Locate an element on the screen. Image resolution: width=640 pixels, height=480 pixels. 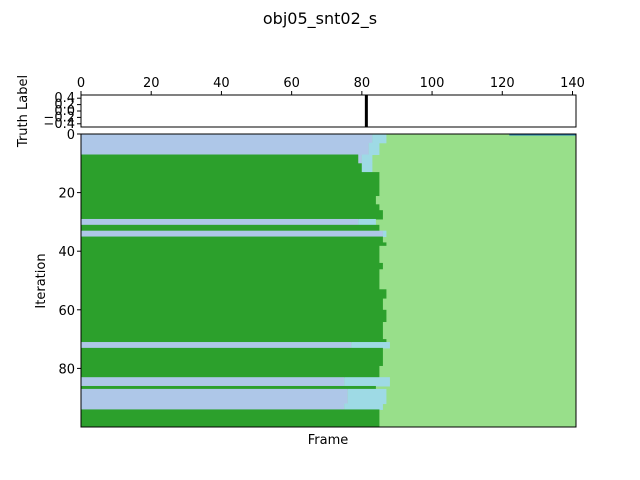
top-y-tick-label: −0.2 is located at coordinates (59, 117).